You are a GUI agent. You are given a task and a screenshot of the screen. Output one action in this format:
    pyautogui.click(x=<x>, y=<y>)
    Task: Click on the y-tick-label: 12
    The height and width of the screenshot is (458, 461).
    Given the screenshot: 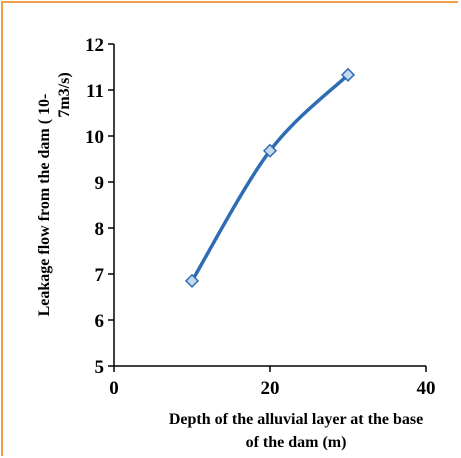 What is the action you would take?
    pyautogui.click(x=94, y=45)
    